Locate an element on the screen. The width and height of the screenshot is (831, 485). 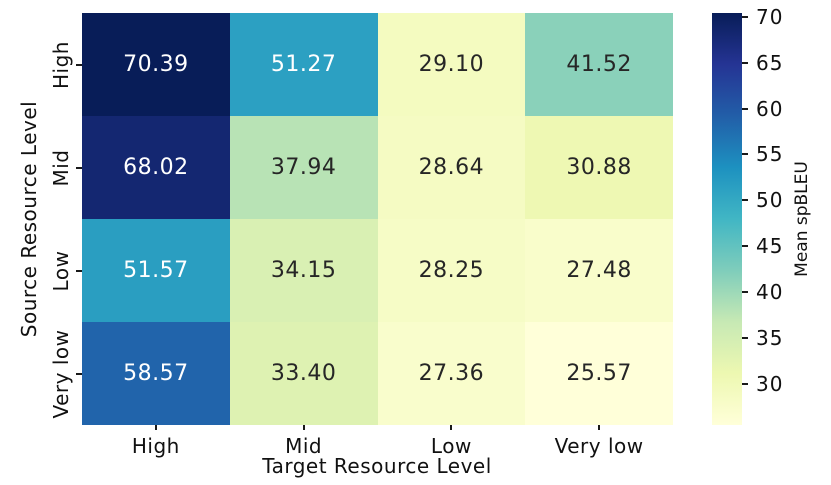
cell-value: 34.15 is located at coordinates (303, 270).